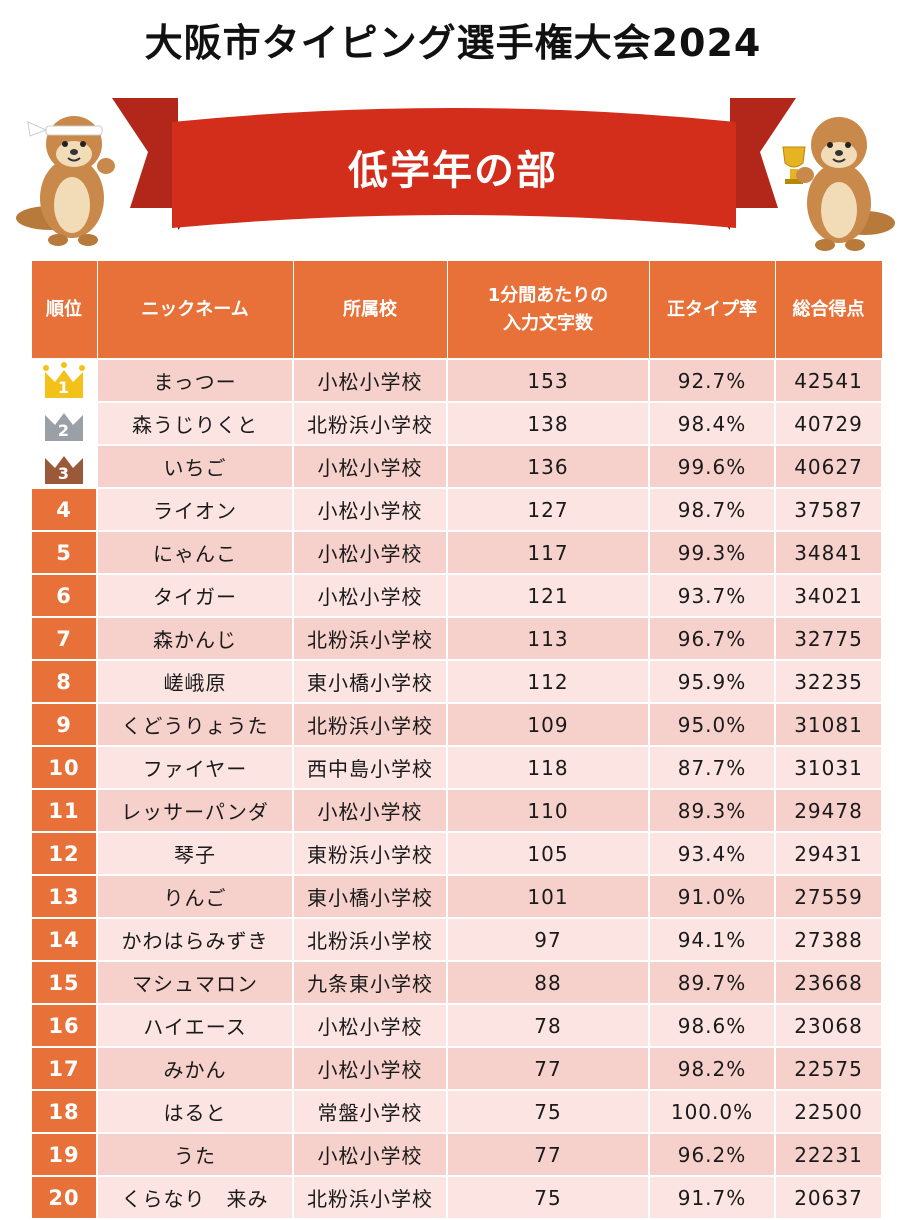  I want to click on nickname-cell: タイガー, so click(195, 595).